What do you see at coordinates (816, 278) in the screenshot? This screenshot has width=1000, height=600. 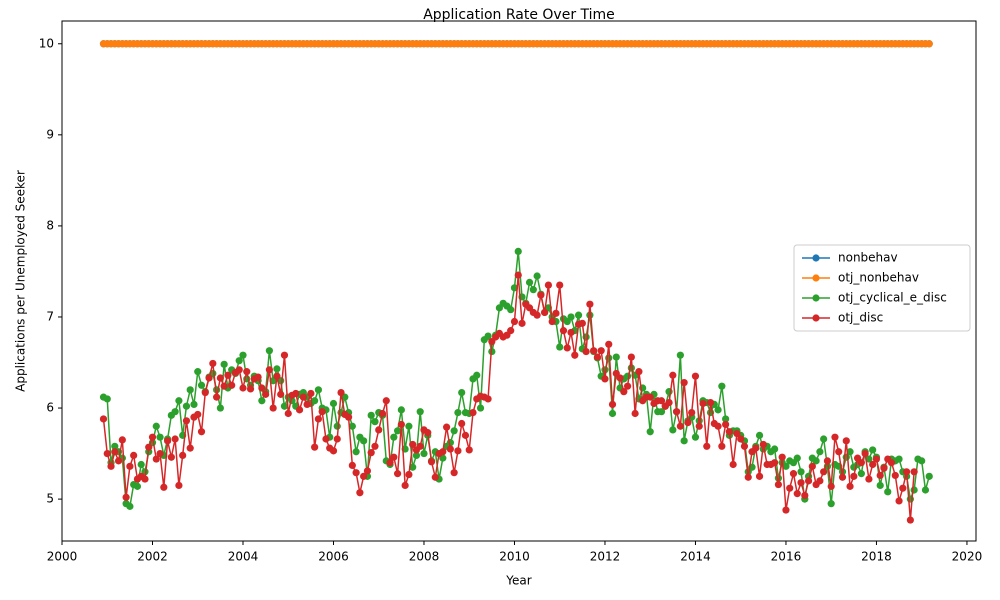 I see `legend-marker` at bounding box center [816, 278].